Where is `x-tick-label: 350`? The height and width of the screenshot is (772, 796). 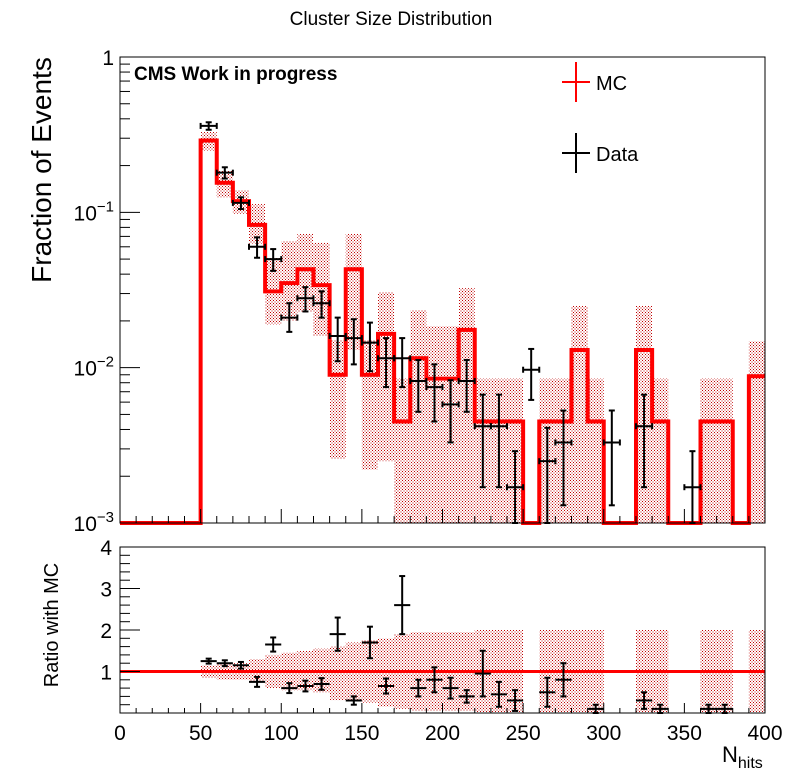
x-tick-label: 350 is located at coordinates (684, 733).